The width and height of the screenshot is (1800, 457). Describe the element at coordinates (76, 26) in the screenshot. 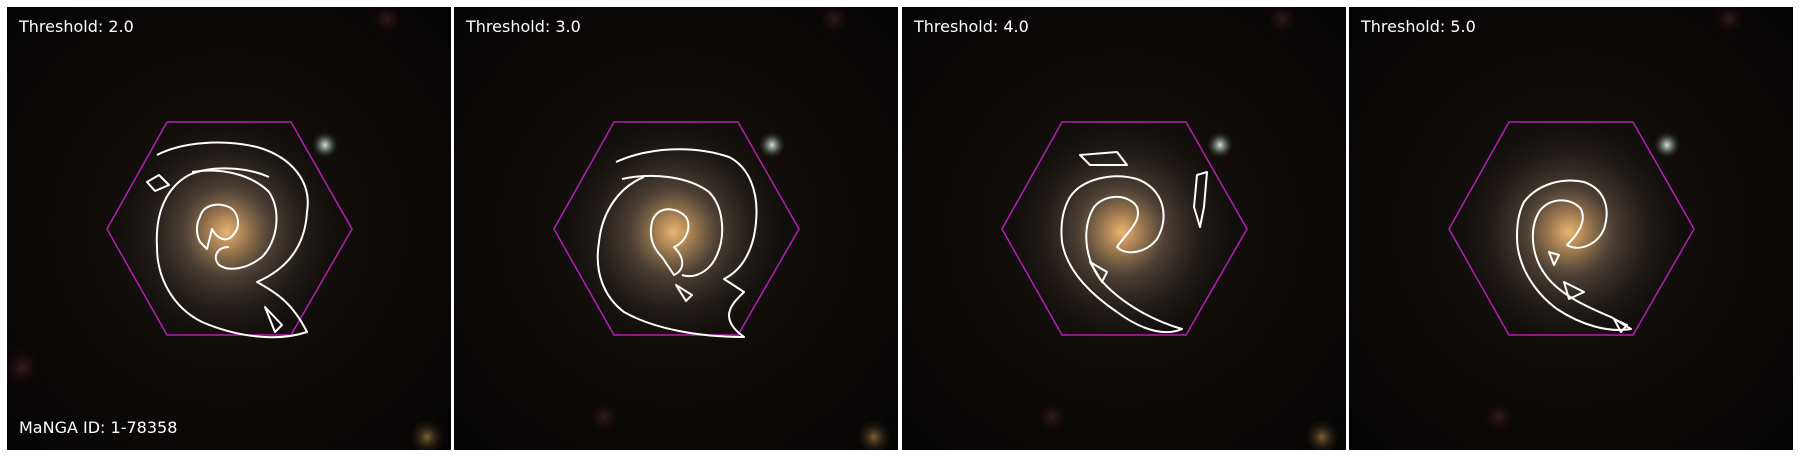

I see `threshold-label: Threshold: 2.0` at that location.